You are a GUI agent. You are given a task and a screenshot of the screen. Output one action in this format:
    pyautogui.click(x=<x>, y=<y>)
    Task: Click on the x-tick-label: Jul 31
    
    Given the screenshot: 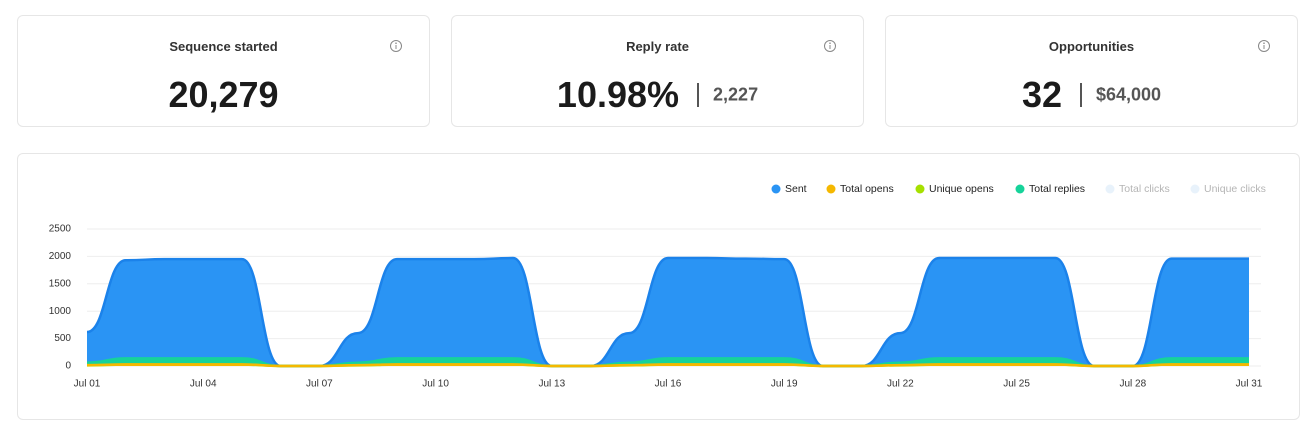 What is the action you would take?
    pyautogui.click(x=1249, y=384)
    